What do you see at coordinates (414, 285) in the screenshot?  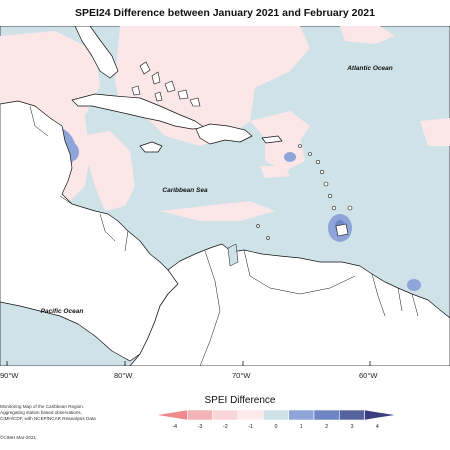 I see `anomaly-guyana` at bounding box center [414, 285].